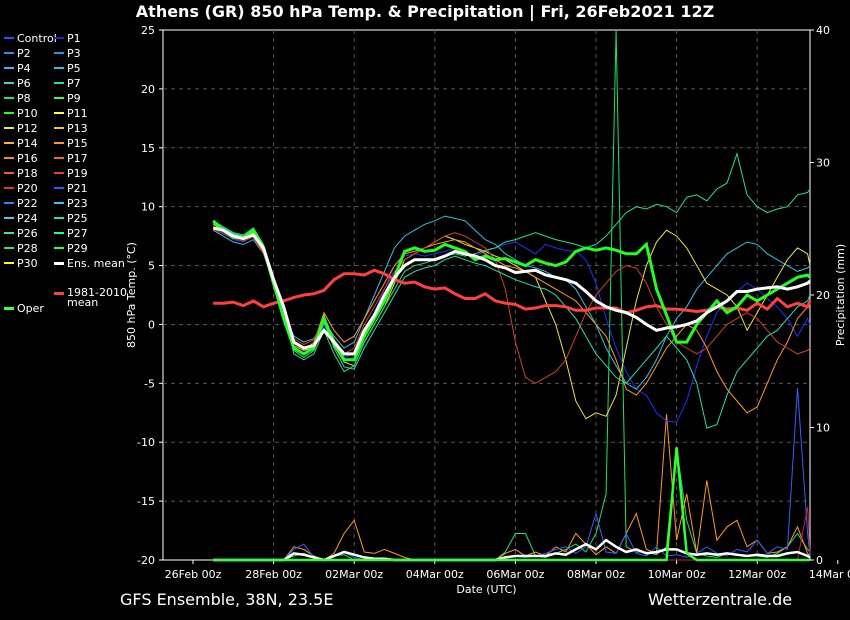 The image size is (850, 620). What do you see at coordinates (148, 89) in the screenshot?
I see `y-tick-label: 20` at bounding box center [148, 89].